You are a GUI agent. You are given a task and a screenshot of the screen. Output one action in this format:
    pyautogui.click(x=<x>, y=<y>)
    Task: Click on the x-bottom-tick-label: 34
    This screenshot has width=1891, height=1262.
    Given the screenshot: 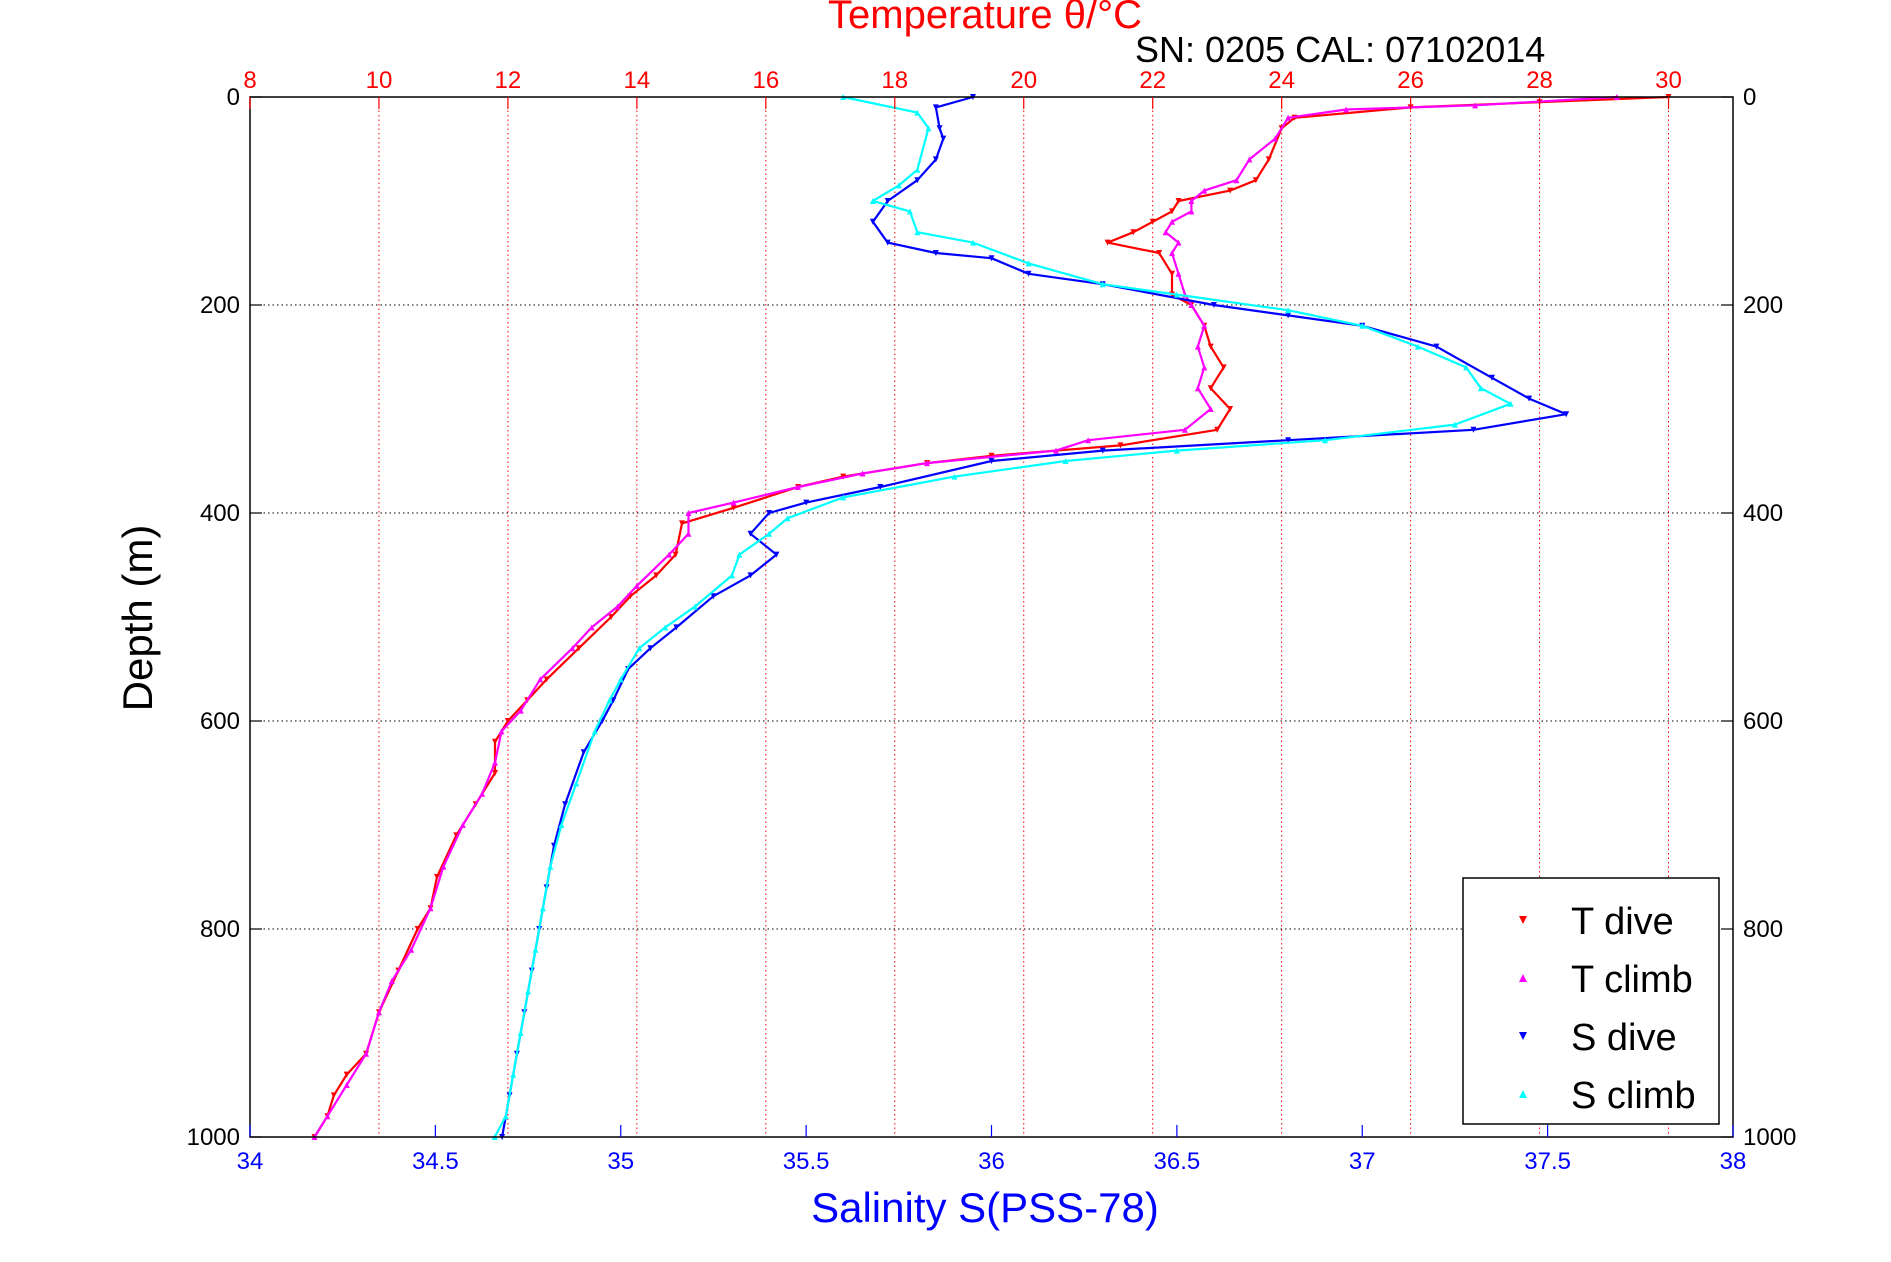 What is the action you would take?
    pyautogui.click(x=250, y=1161)
    